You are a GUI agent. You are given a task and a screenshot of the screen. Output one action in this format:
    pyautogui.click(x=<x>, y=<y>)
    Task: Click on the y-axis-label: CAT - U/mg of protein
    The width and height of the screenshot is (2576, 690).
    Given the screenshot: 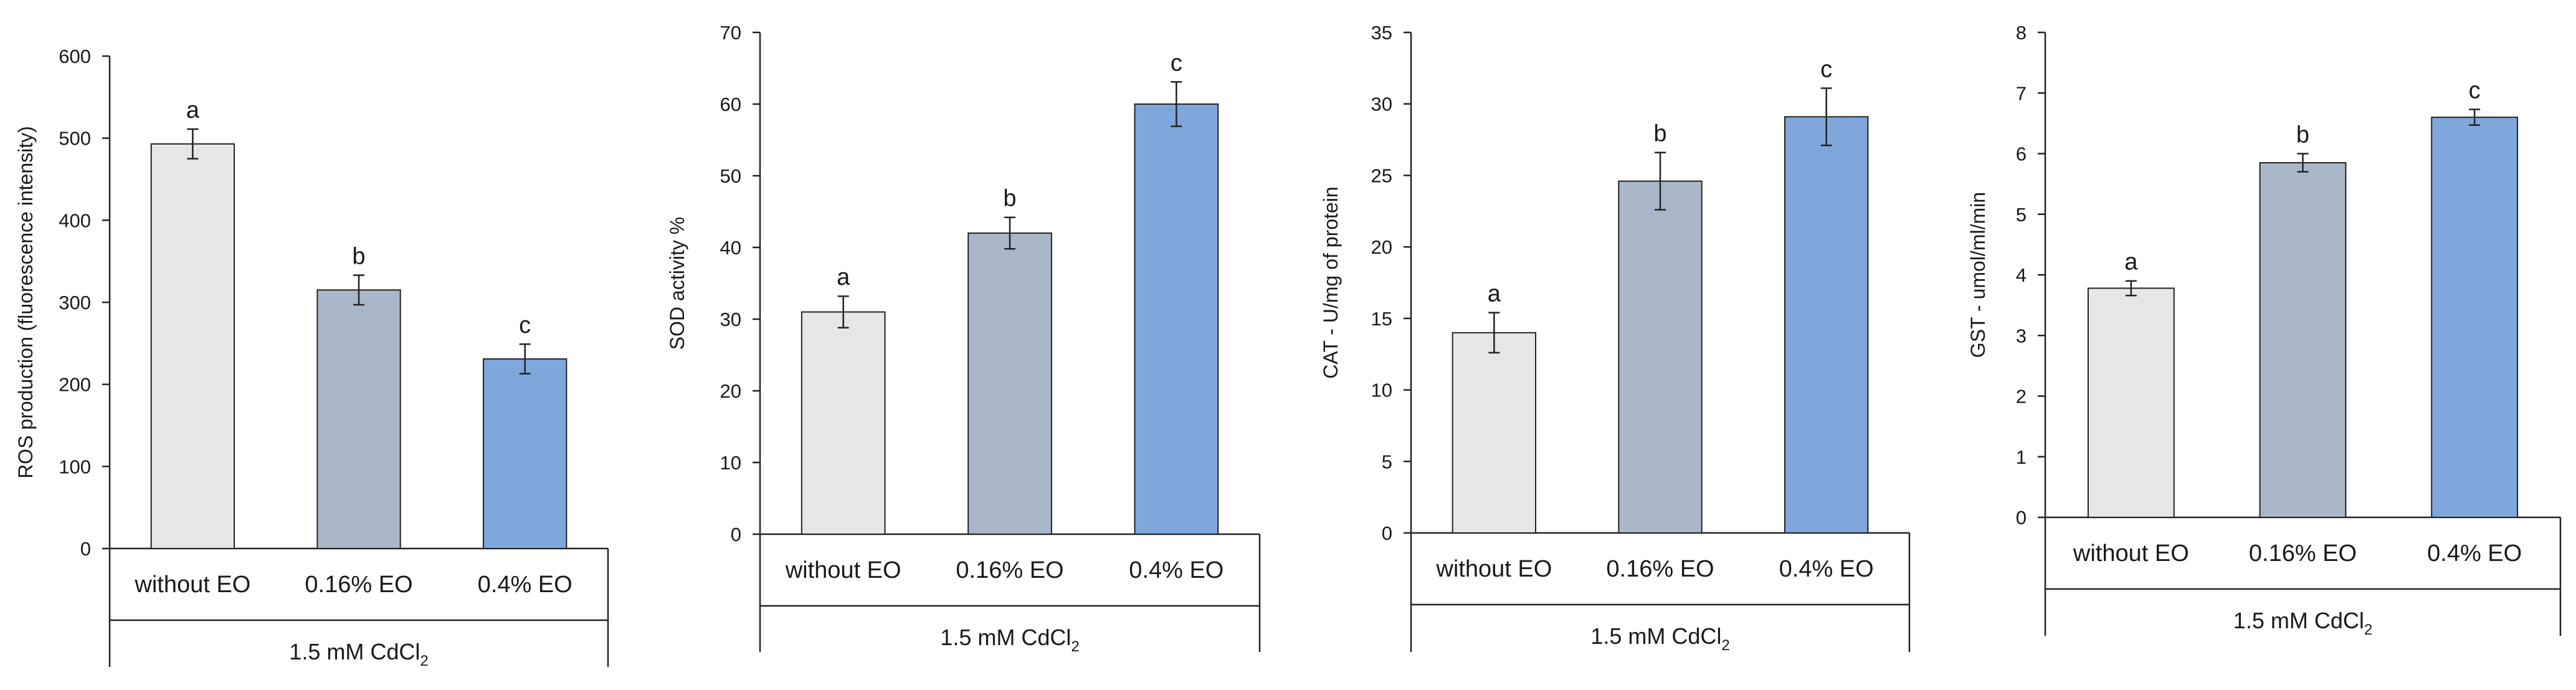 What is the action you would take?
    pyautogui.click(x=1331, y=282)
    